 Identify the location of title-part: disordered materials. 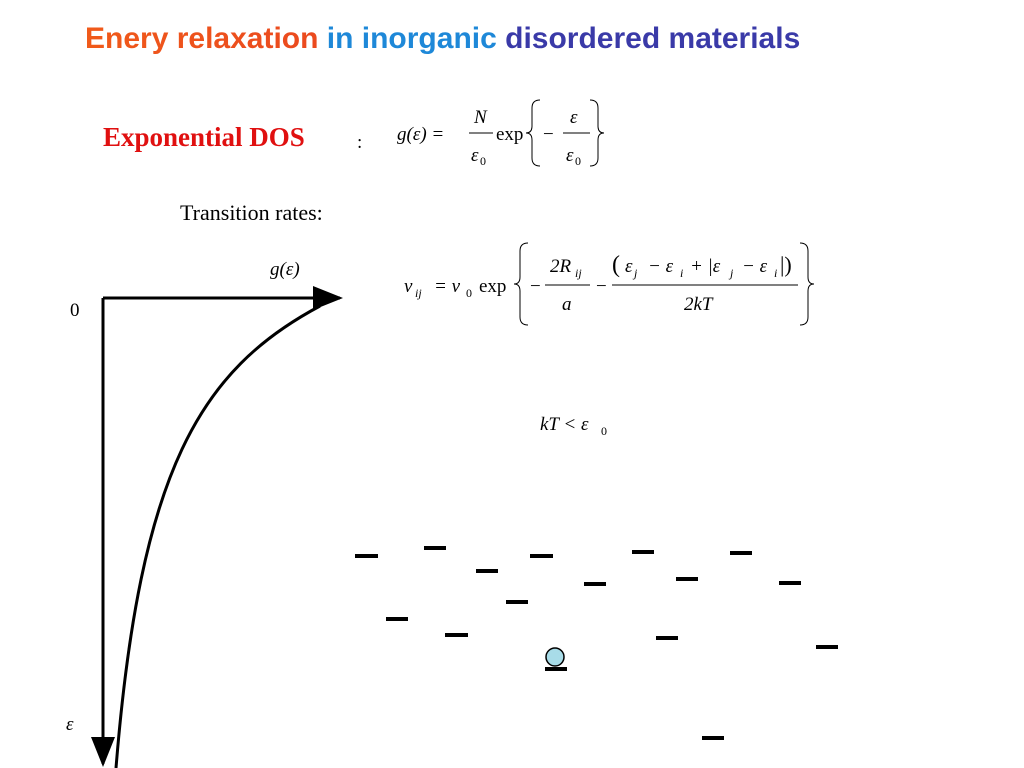
(652, 38).